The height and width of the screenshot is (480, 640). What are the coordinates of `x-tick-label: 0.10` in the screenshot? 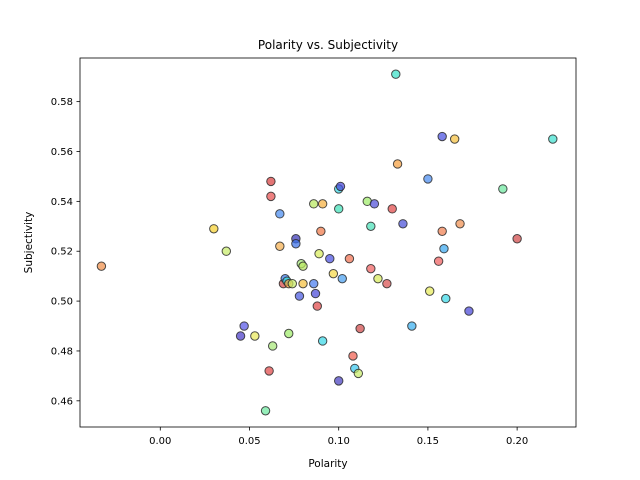 It's located at (339, 441).